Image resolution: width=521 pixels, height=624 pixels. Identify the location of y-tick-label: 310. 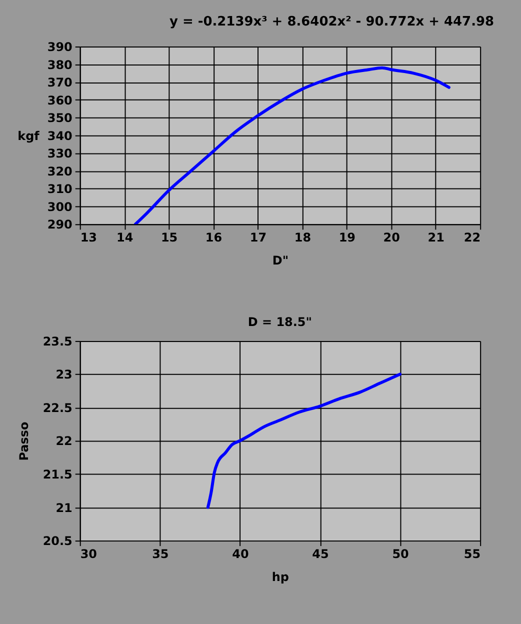
(59, 189).